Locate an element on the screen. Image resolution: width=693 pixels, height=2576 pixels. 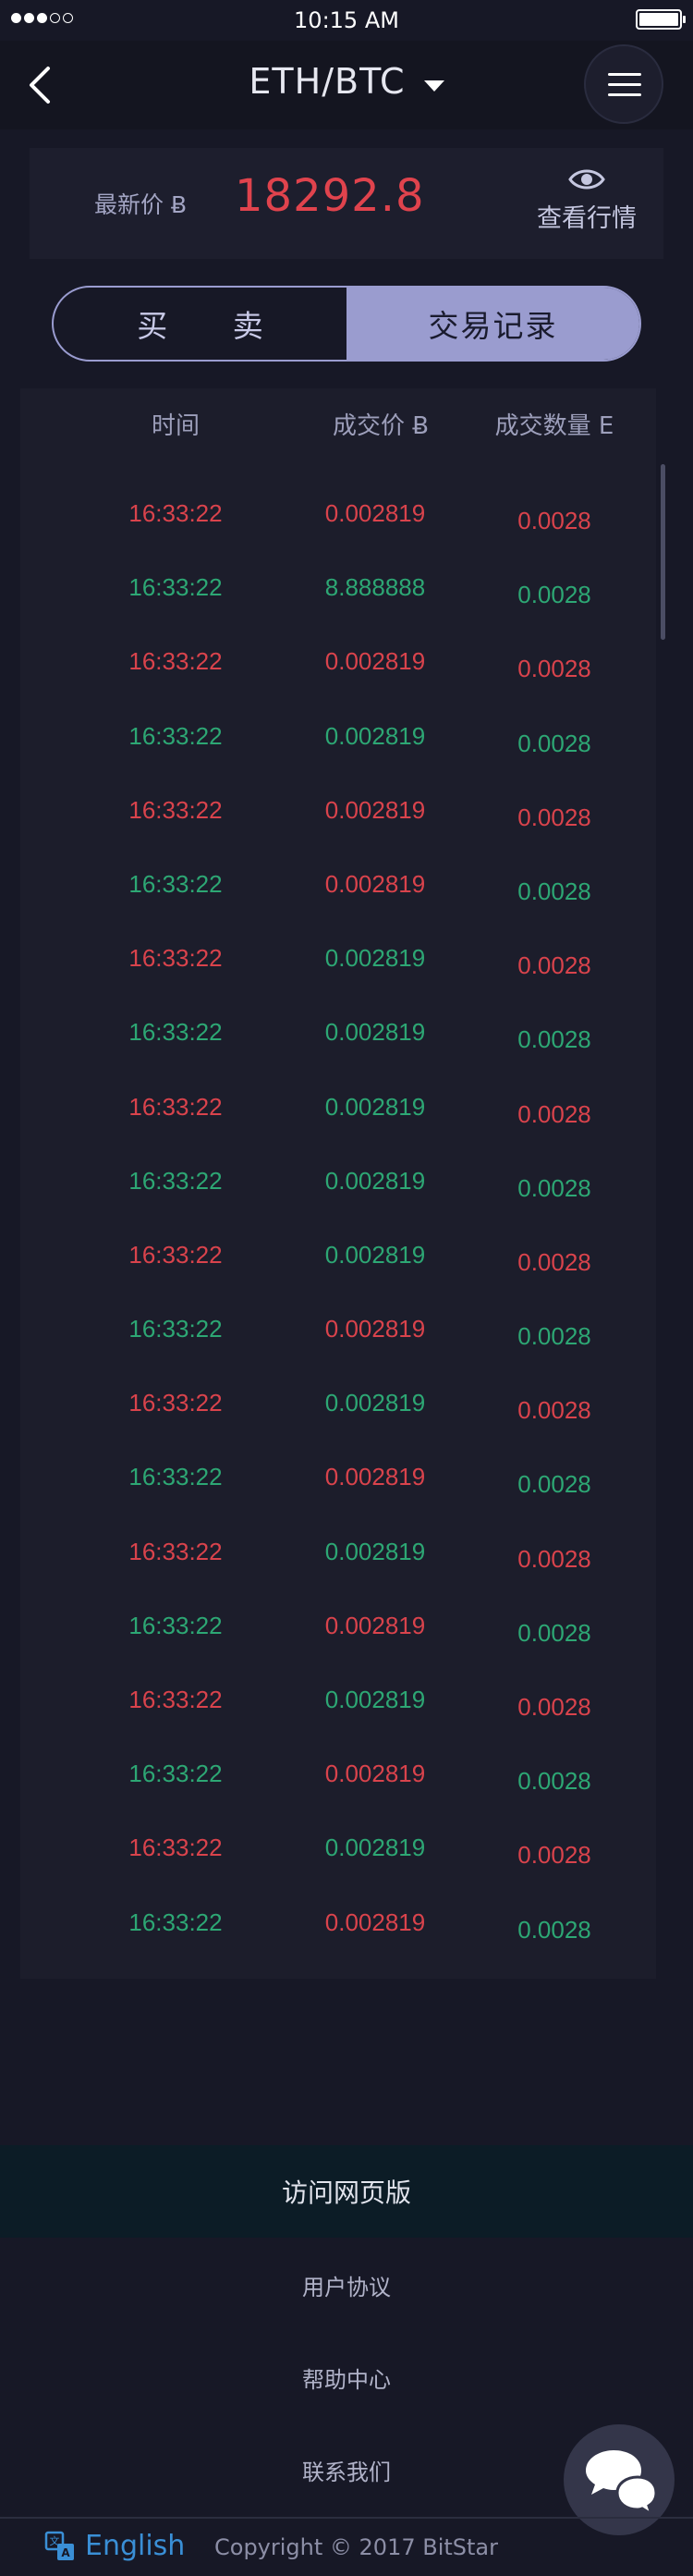
header-price: 成交价 Ƀ is located at coordinates (381, 426).